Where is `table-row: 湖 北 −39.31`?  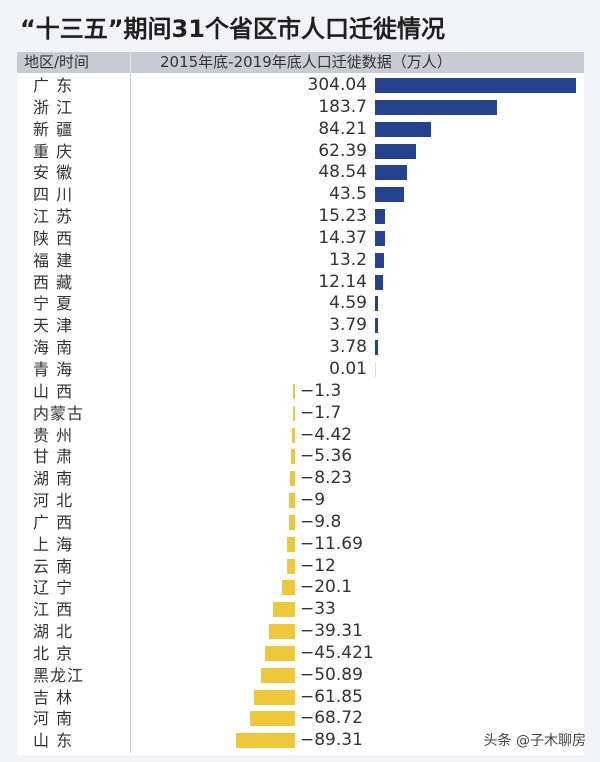 table-row: 湖 北 −39.31 is located at coordinates (300, 632).